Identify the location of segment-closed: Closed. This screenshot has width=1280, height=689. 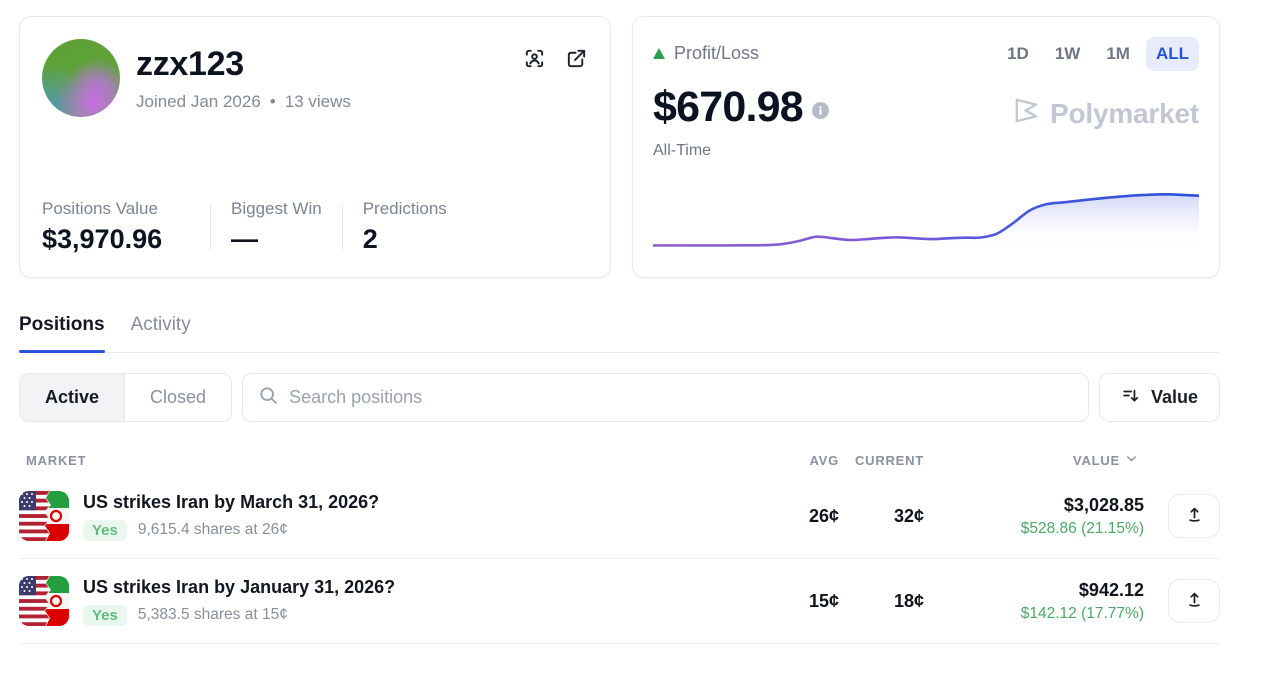
(178, 397).